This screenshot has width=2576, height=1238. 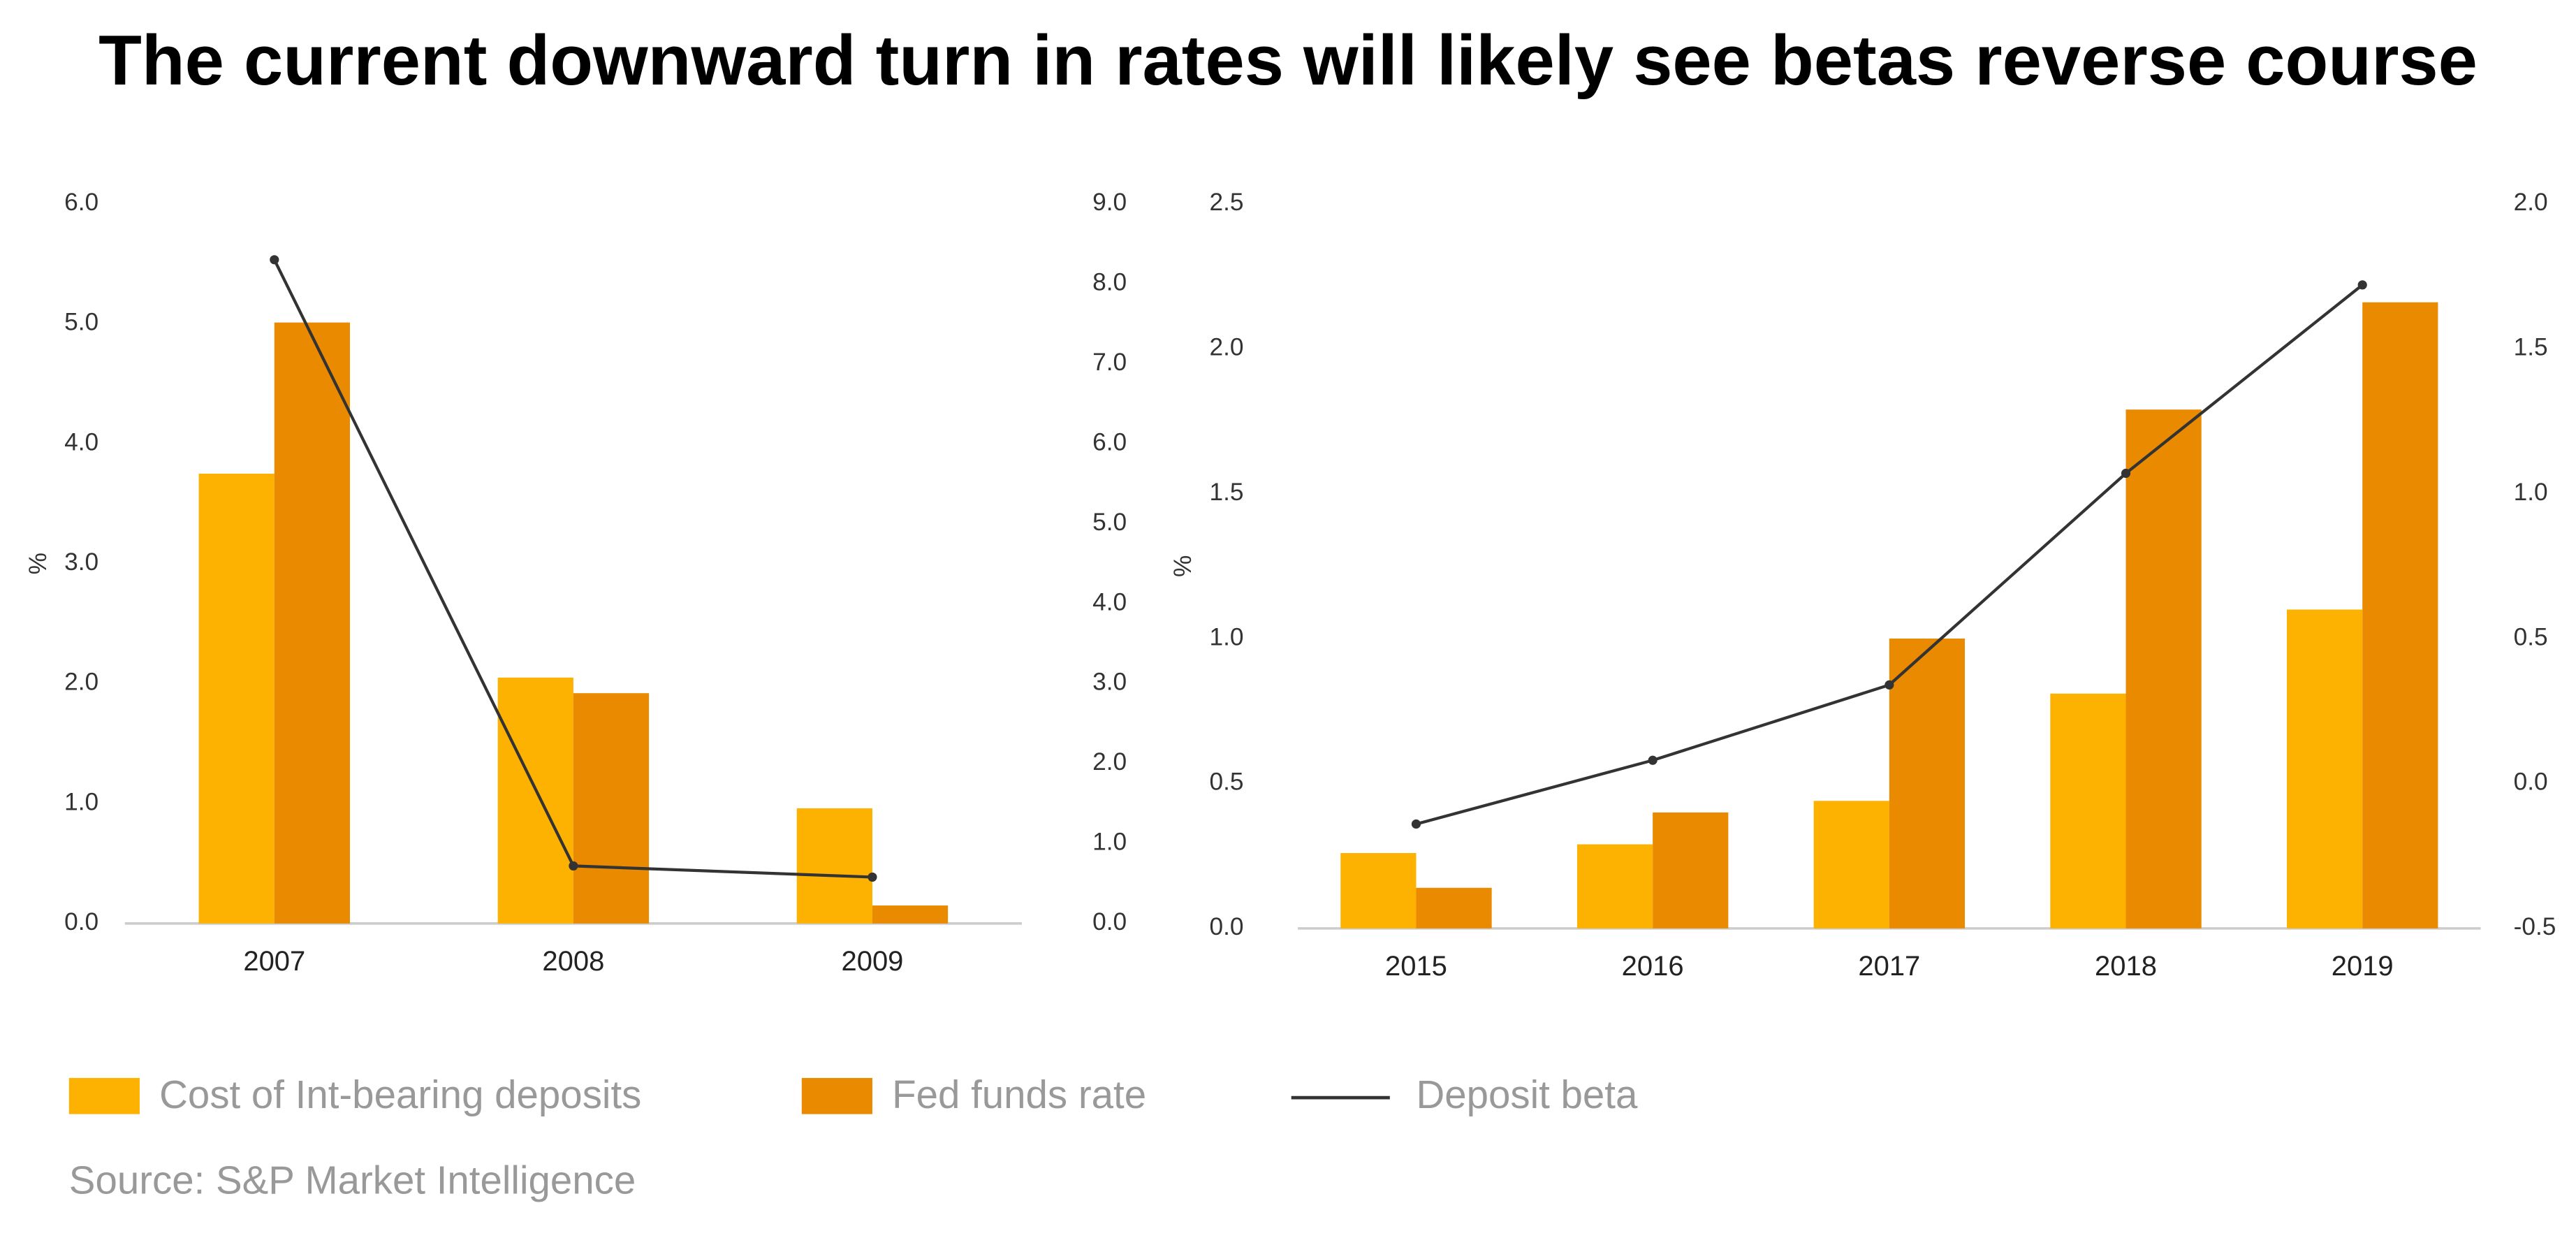 I want to click on y2-tick-label: 0.5, so click(x=2531, y=636).